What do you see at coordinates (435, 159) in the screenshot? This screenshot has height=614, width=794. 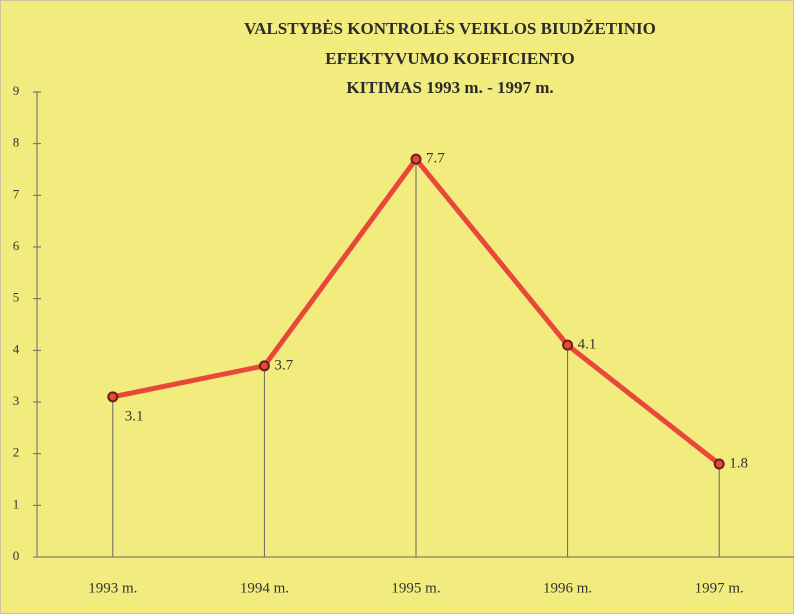 I see `data-label: 7.7` at bounding box center [435, 159].